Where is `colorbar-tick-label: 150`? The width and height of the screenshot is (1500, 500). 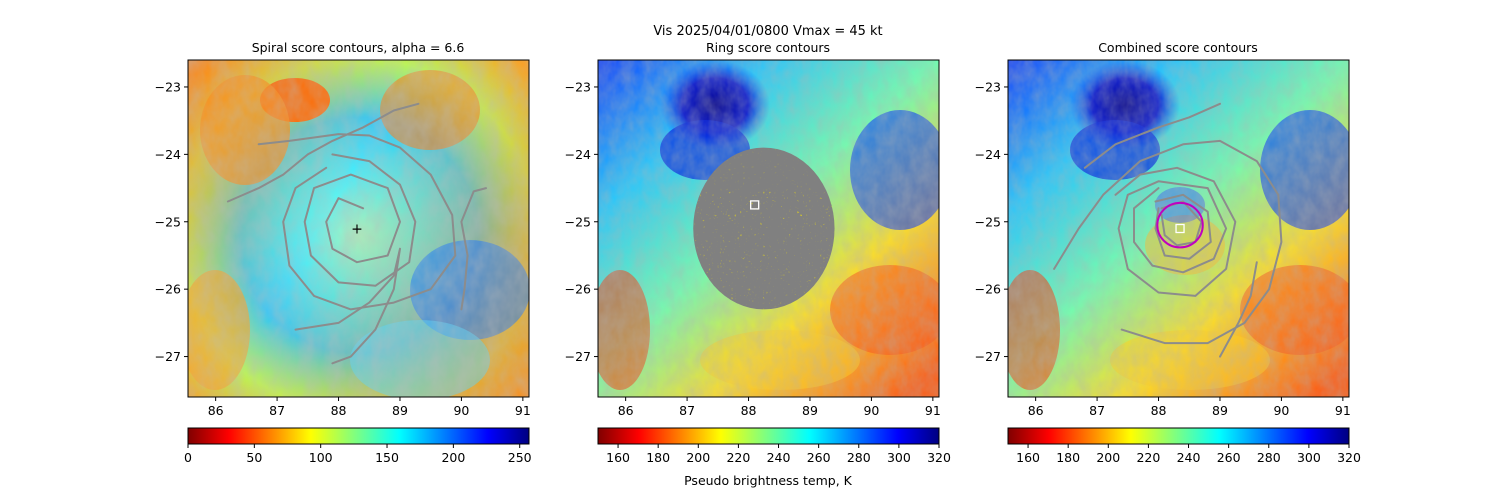 colorbar-tick-label: 150 is located at coordinates (387, 457).